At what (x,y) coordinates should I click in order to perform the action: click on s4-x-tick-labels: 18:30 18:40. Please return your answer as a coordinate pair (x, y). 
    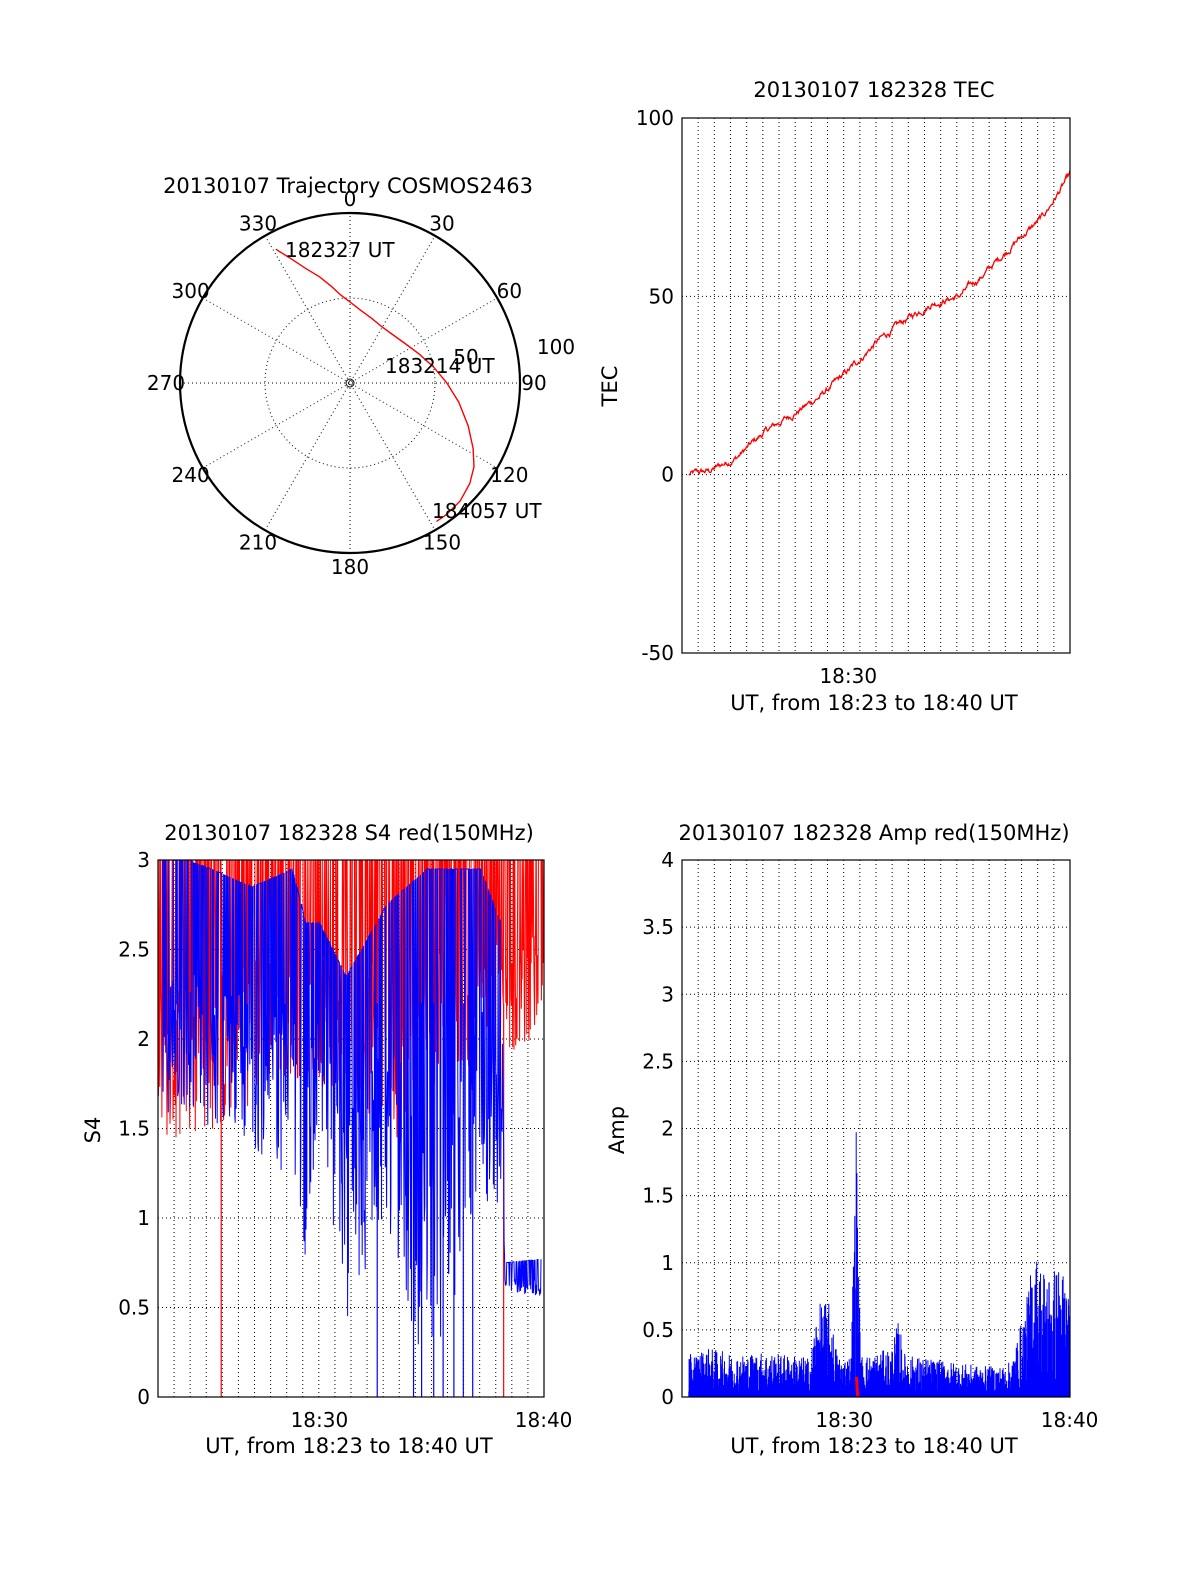
    Looking at the image, I should click on (432, 1420).